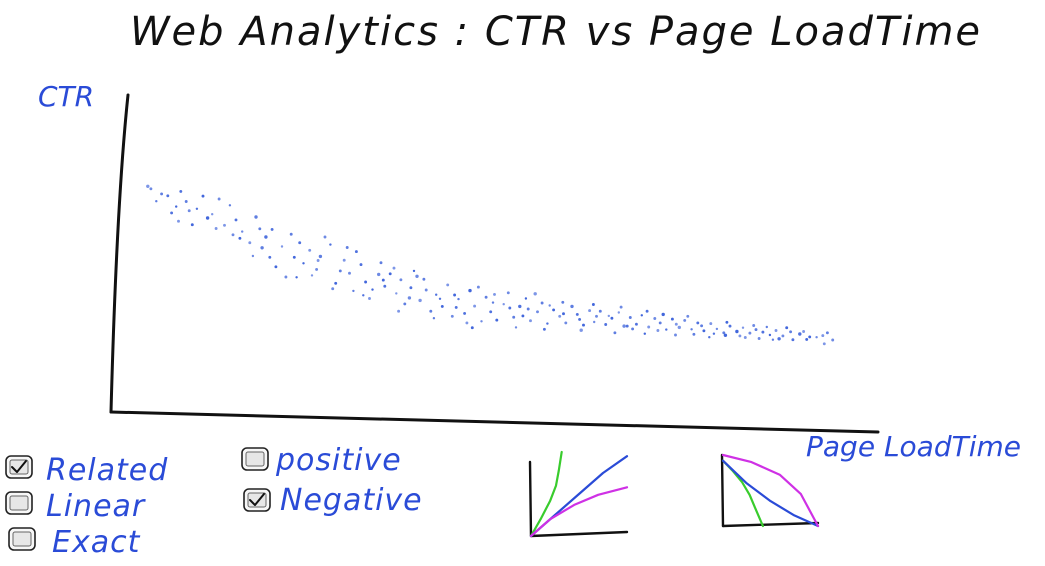 This screenshot has width=1045, height=566. Describe the element at coordinates (770, 490) in the screenshot. I see `mini-chart-negative-curves` at that location.